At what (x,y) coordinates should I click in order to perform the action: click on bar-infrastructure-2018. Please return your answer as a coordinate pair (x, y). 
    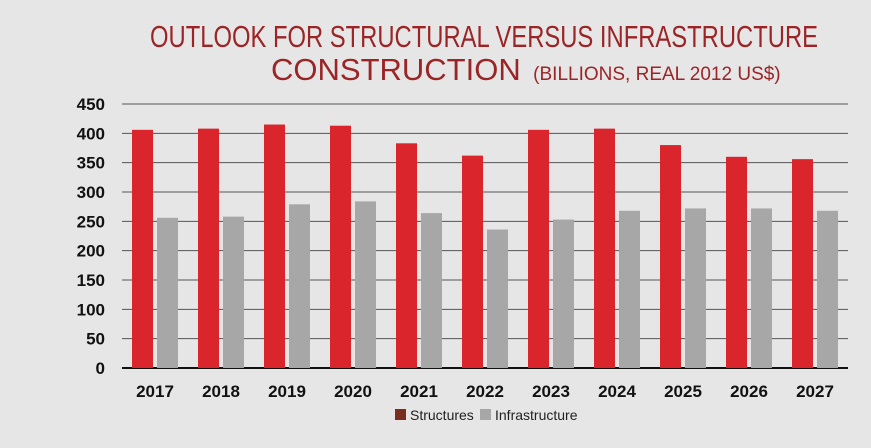
    Looking at the image, I should click on (233, 292).